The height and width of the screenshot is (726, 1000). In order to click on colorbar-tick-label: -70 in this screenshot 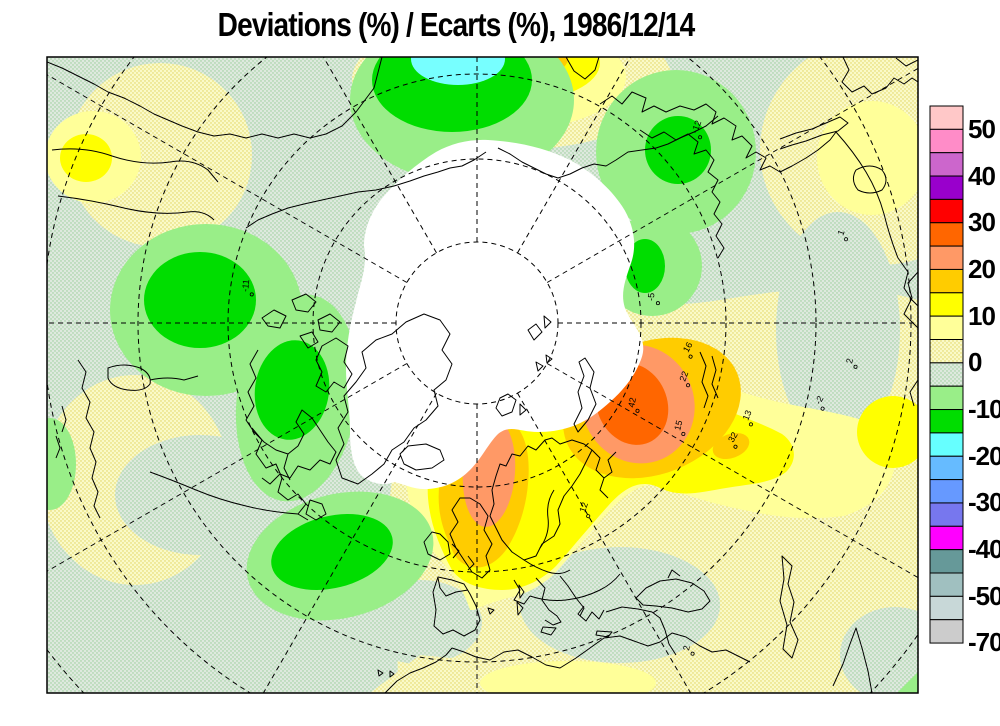, I will do `click(984, 642)`.